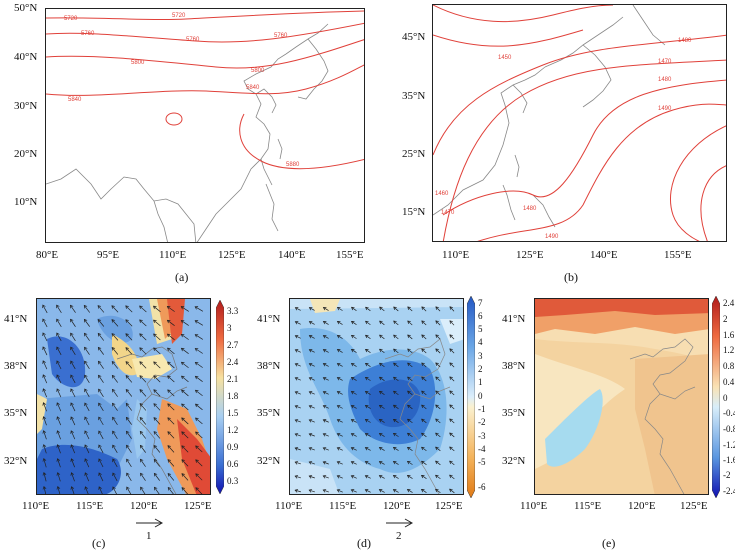 This screenshot has height=552, width=735. Describe the element at coordinates (729, 303) in the screenshot. I see `colorbar-tick: 2.4` at that location.